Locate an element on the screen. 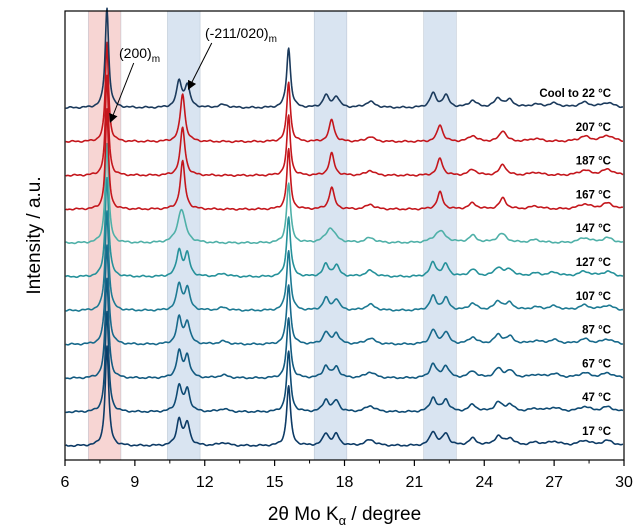 The image size is (633, 532). x-tick-label-6: 6 is located at coordinates (65, 482).